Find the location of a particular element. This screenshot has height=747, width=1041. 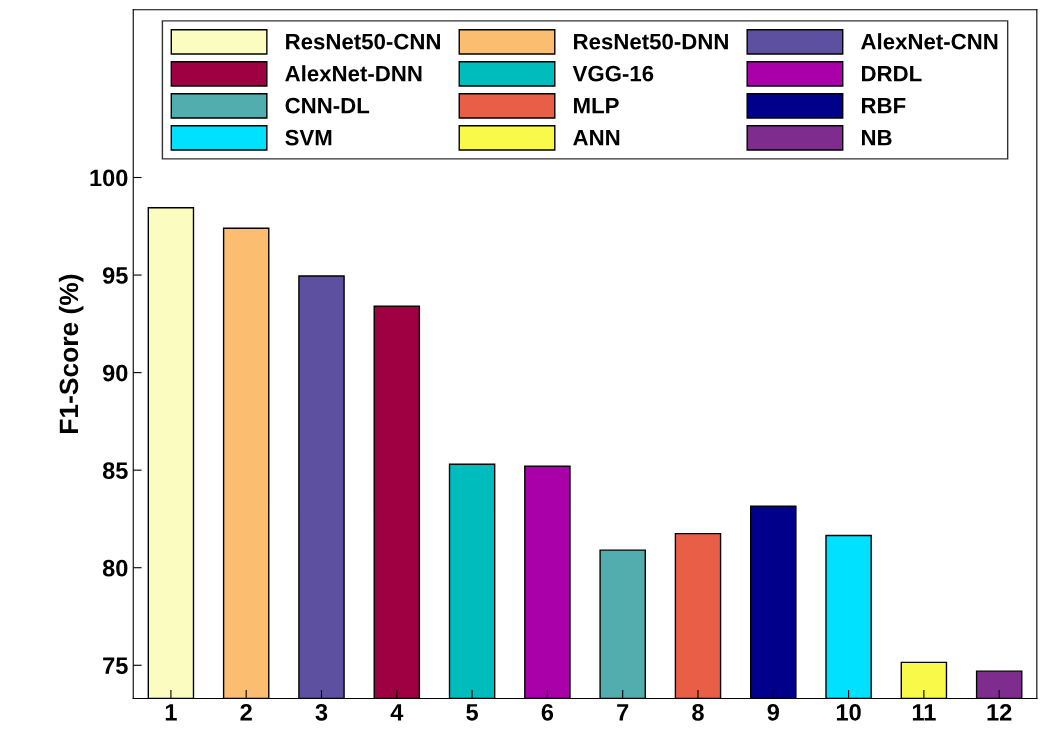

x-tick-label: 2 is located at coordinates (246, 712).